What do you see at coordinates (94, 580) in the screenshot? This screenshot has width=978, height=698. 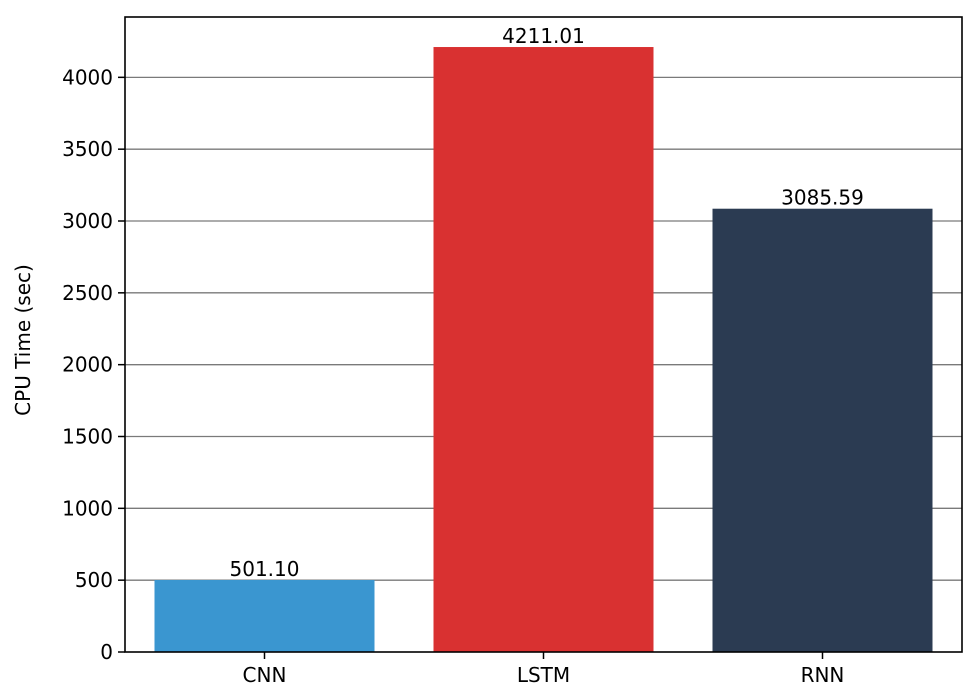 I see `y-tick-label: 500` at bounding box center [94, 580].